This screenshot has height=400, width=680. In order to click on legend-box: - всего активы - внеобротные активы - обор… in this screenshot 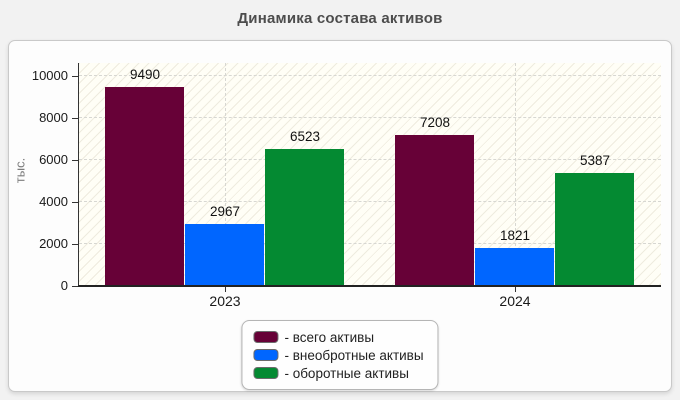, I will do `click(340, 355)`.